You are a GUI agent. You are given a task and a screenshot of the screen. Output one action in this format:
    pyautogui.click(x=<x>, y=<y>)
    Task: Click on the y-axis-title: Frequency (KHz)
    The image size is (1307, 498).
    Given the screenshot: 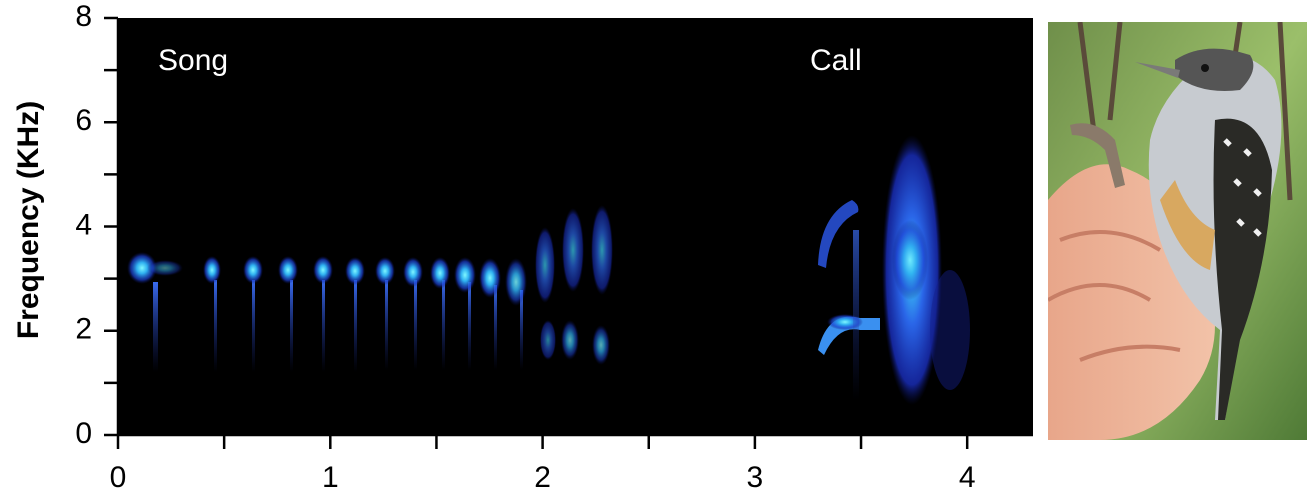 What is the action you would take?
    pyautogui.click(x=28, y=220)
    